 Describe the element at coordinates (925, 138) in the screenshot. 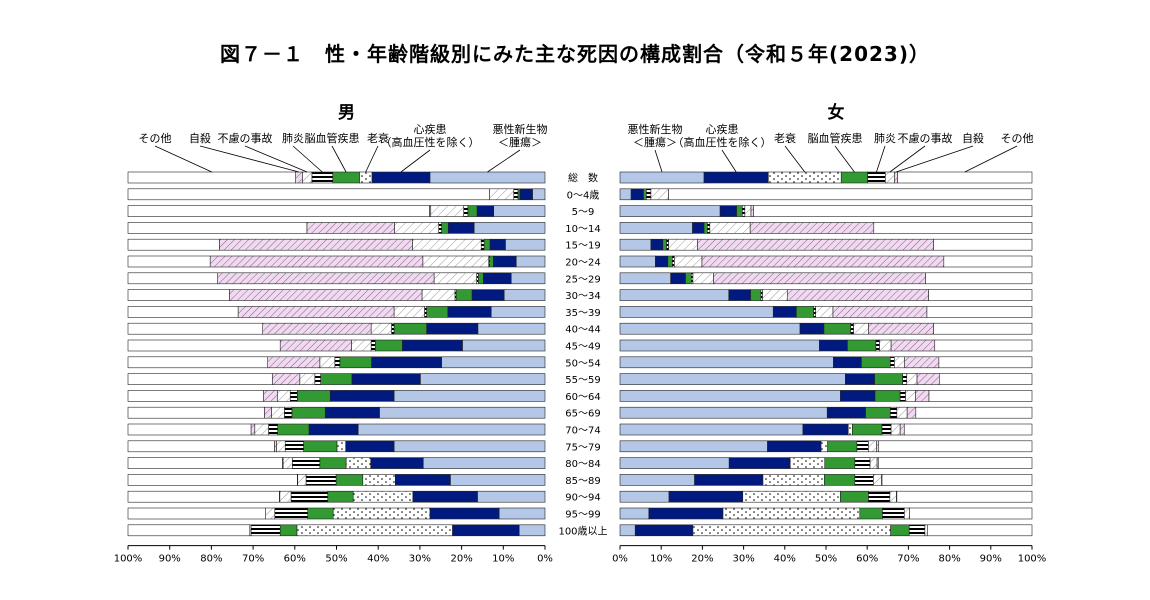

I see `legend-label-accident: 不慮の事故` at that location.